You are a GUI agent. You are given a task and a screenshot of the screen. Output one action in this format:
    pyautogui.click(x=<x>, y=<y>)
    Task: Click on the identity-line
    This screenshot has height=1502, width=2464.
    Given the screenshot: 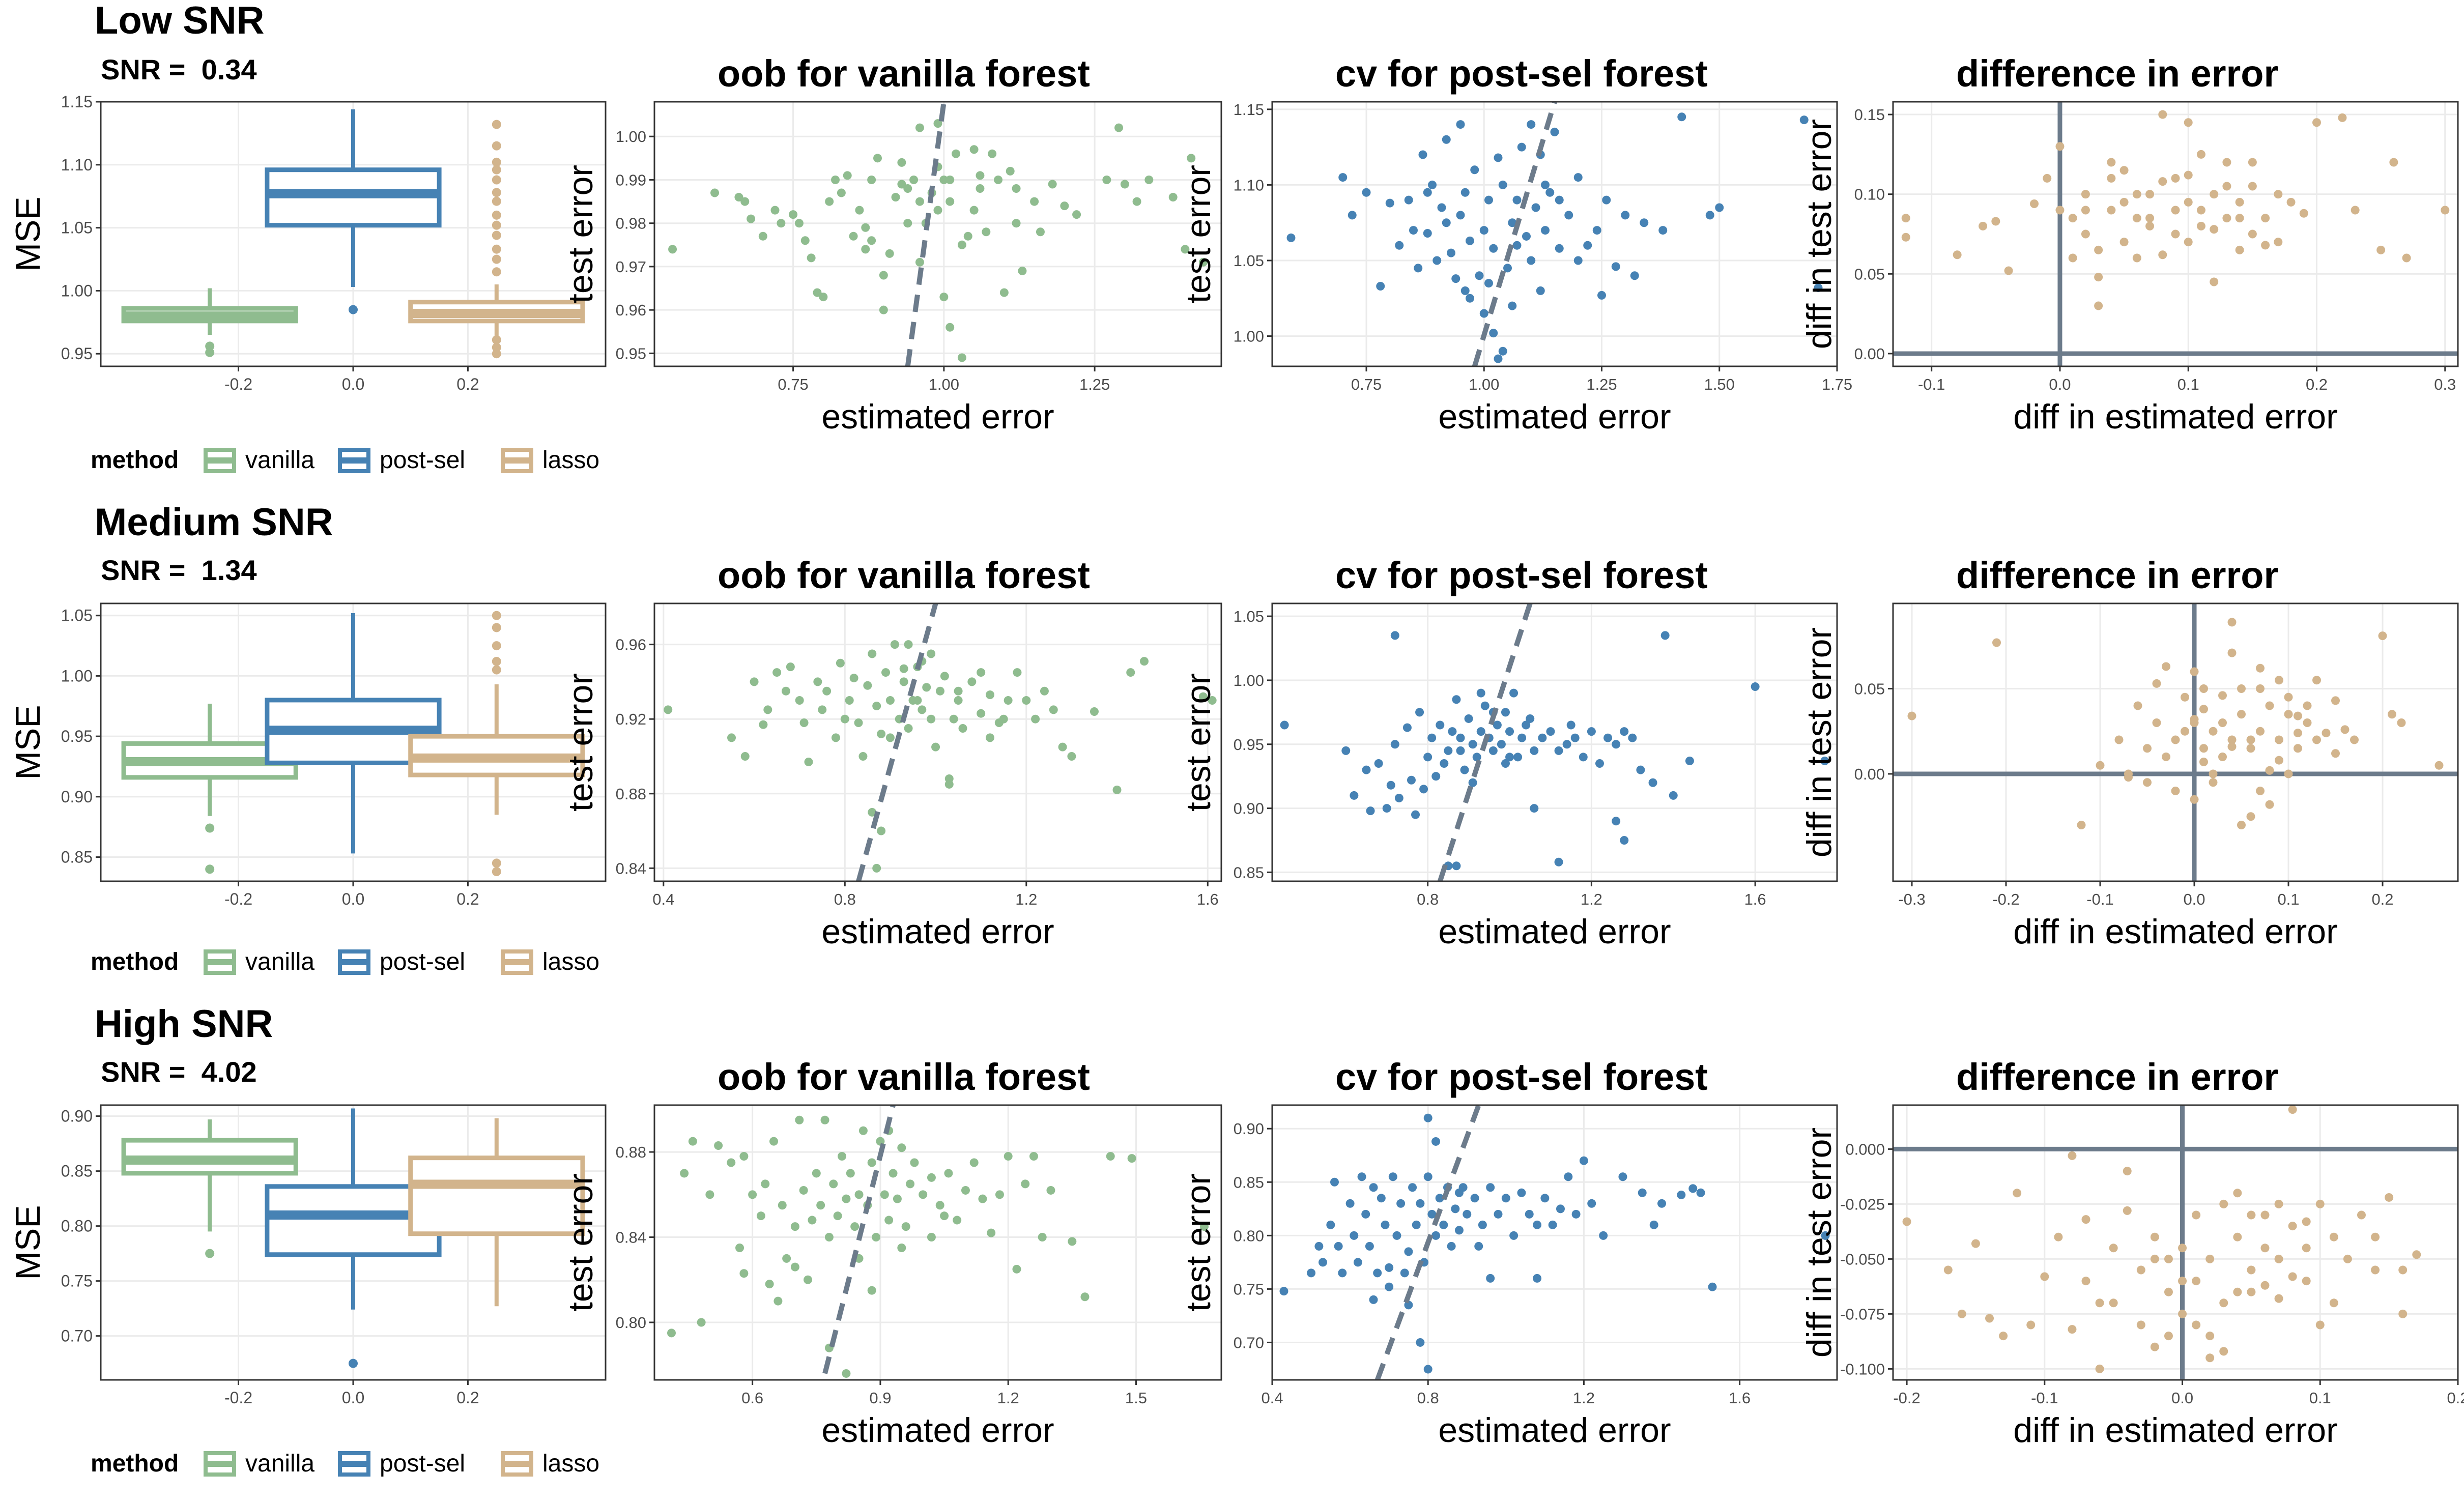 What is the action you would take?
    pyautogui.click(x=1514, y=234)
    